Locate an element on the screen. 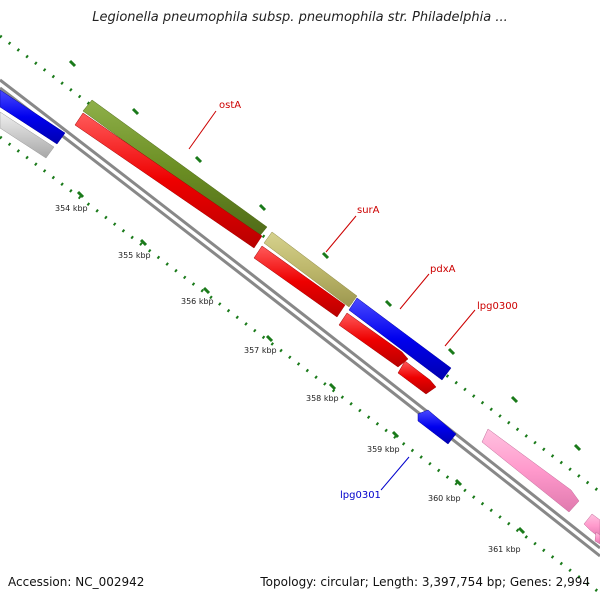  gene-label-surA: surA is located at coordinates (368, 210).